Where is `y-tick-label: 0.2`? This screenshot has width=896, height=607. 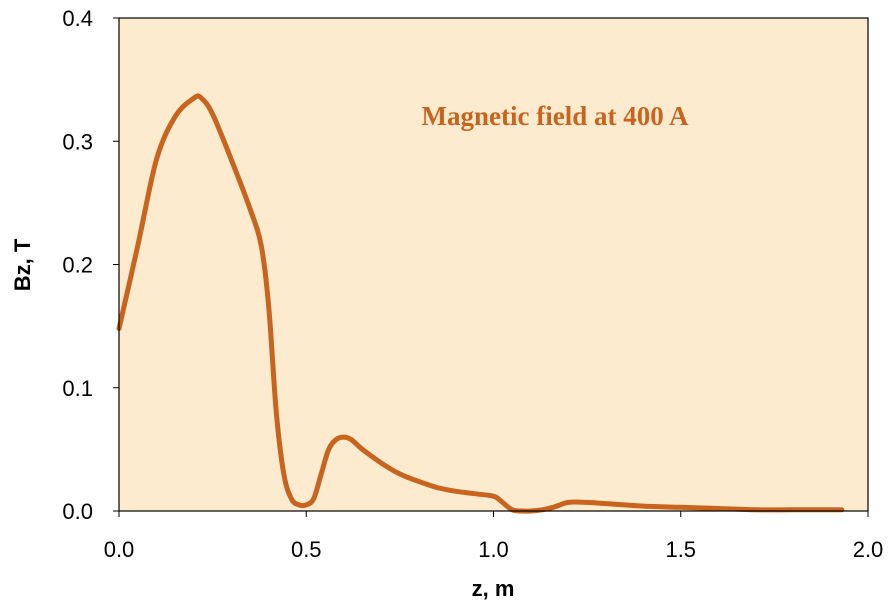
y-tick-label: 0.2 is located at coordinates (77, 265).